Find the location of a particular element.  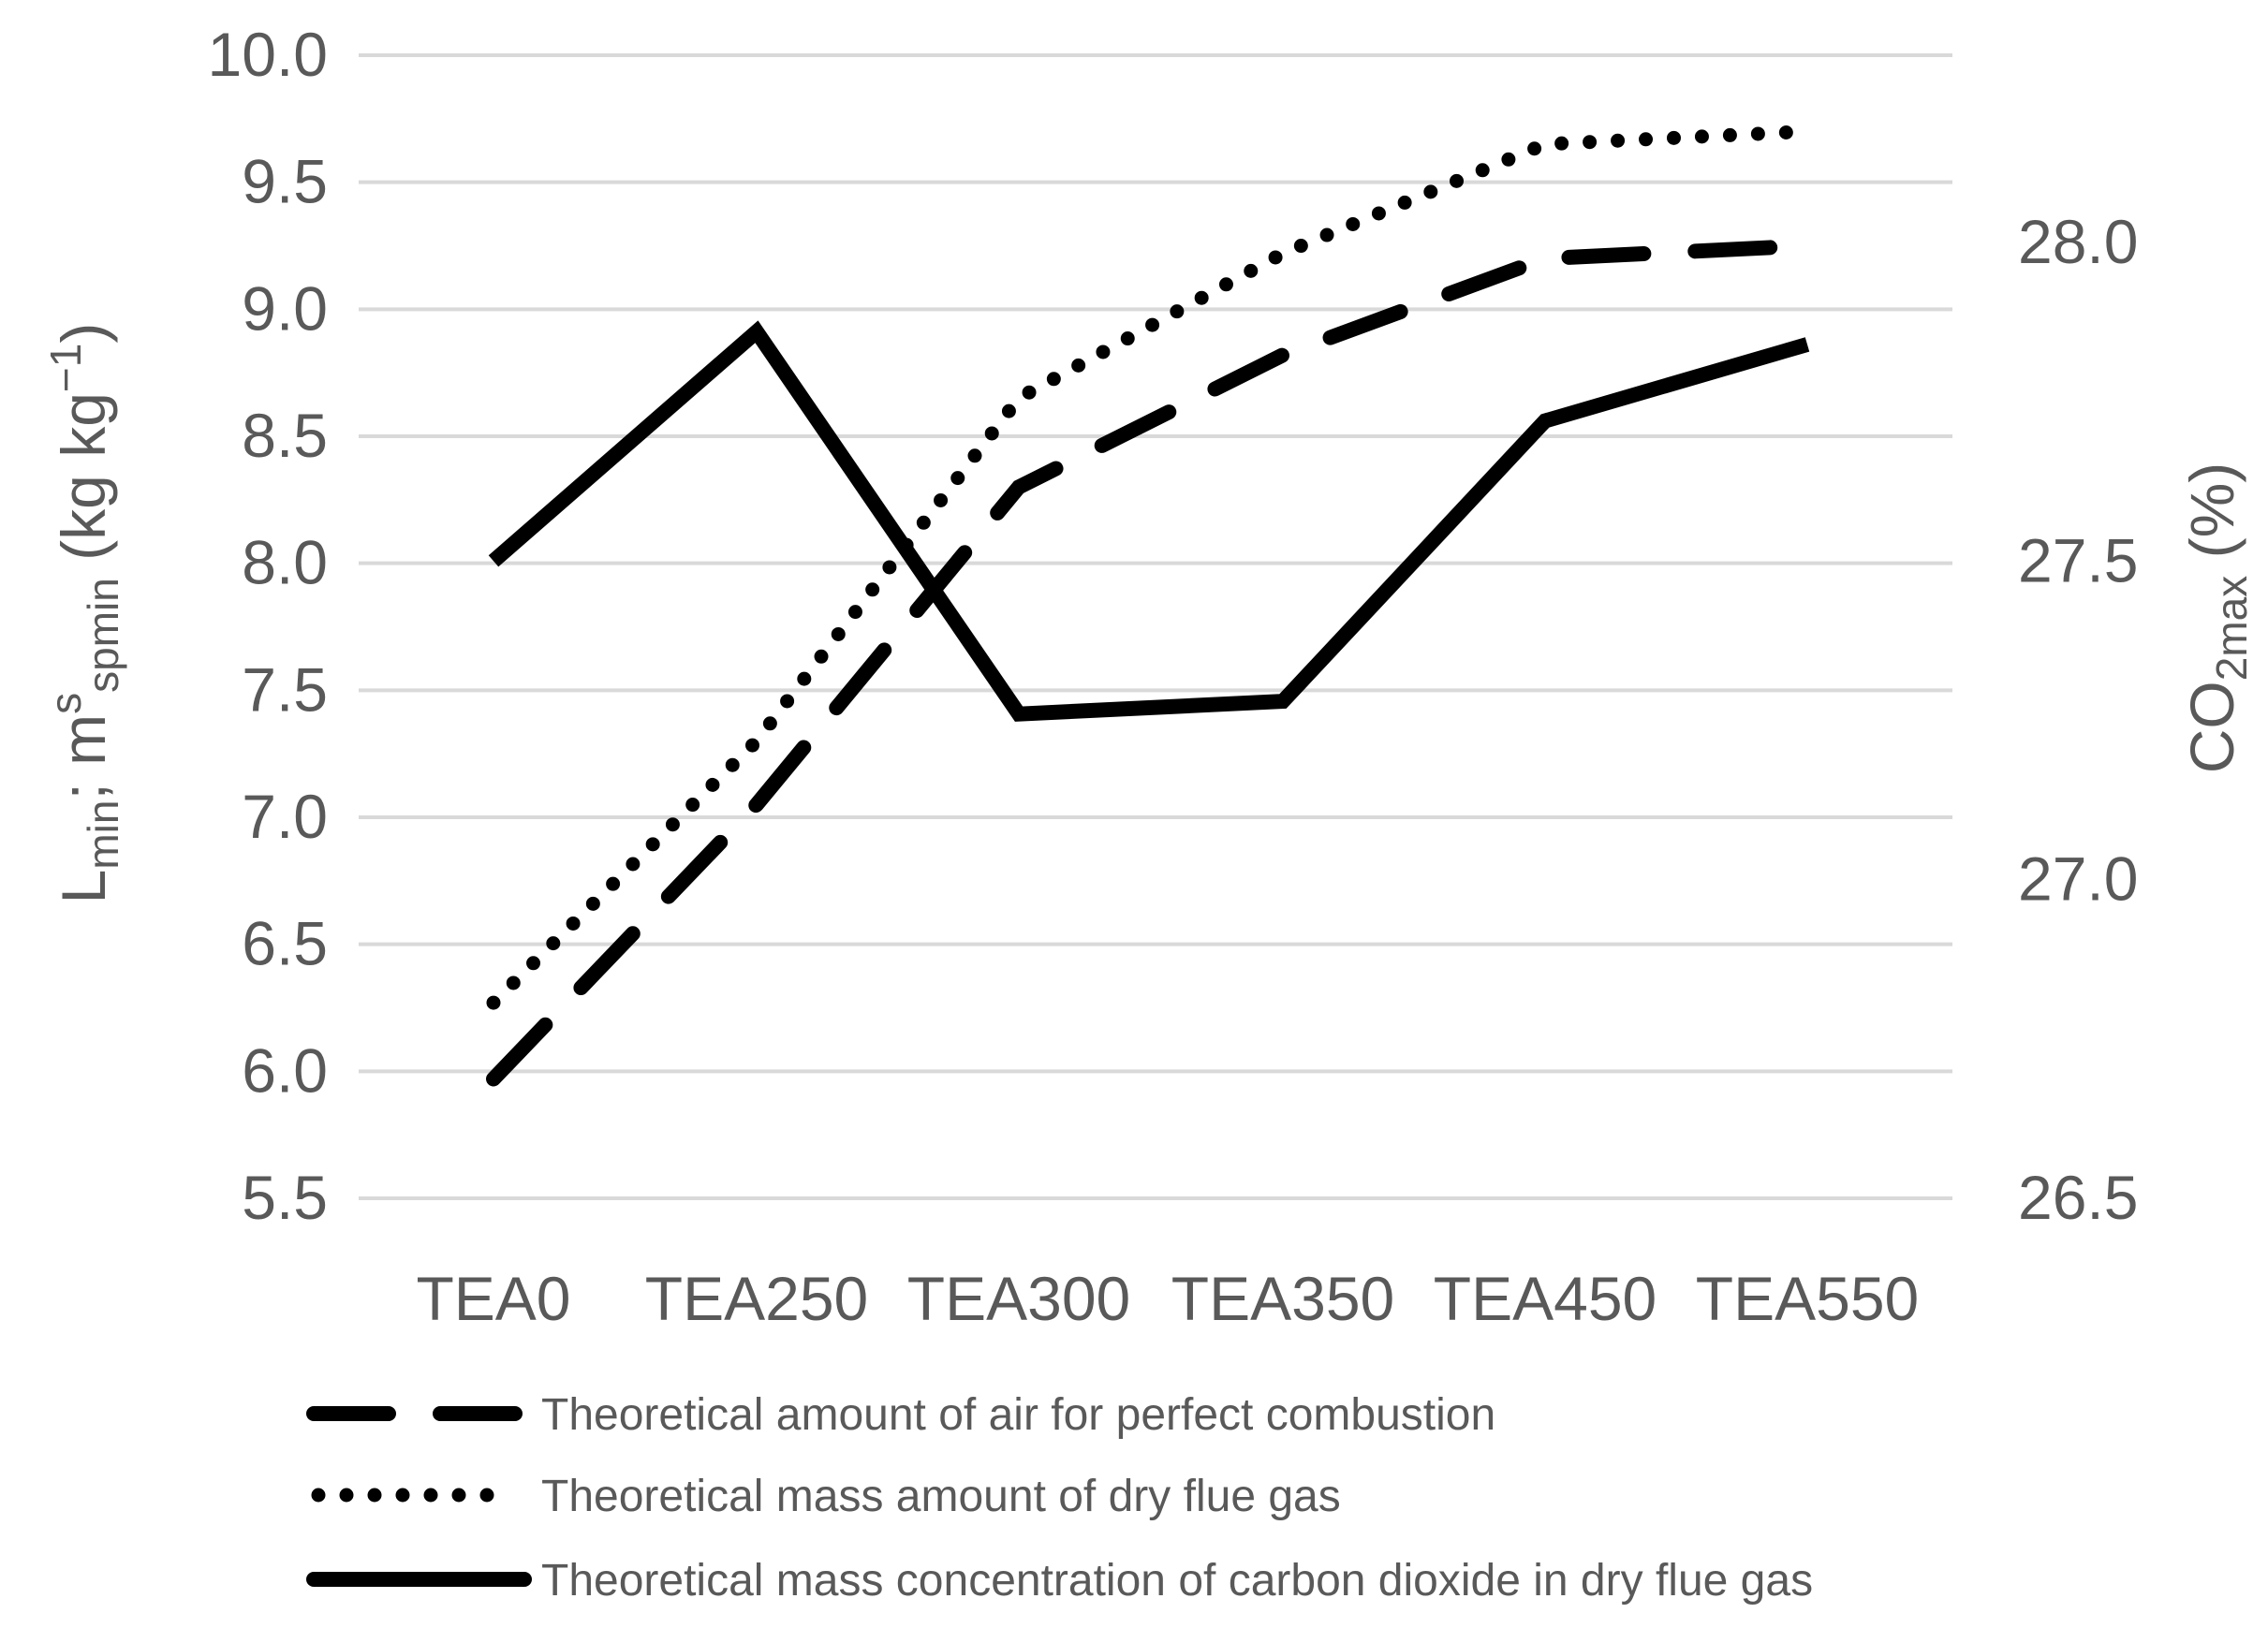

right-axis-ticks: 28.0 27.5 27.0 26.5 is located at coordinates (2078, 719).